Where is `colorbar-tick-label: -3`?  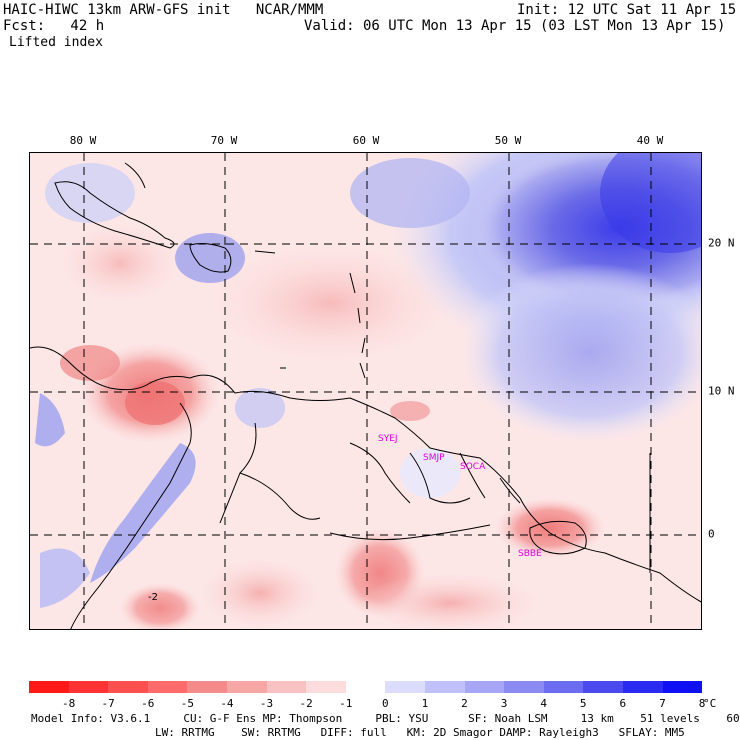 colorbar-tick-label: -3 is located at coordinates (266, 703).